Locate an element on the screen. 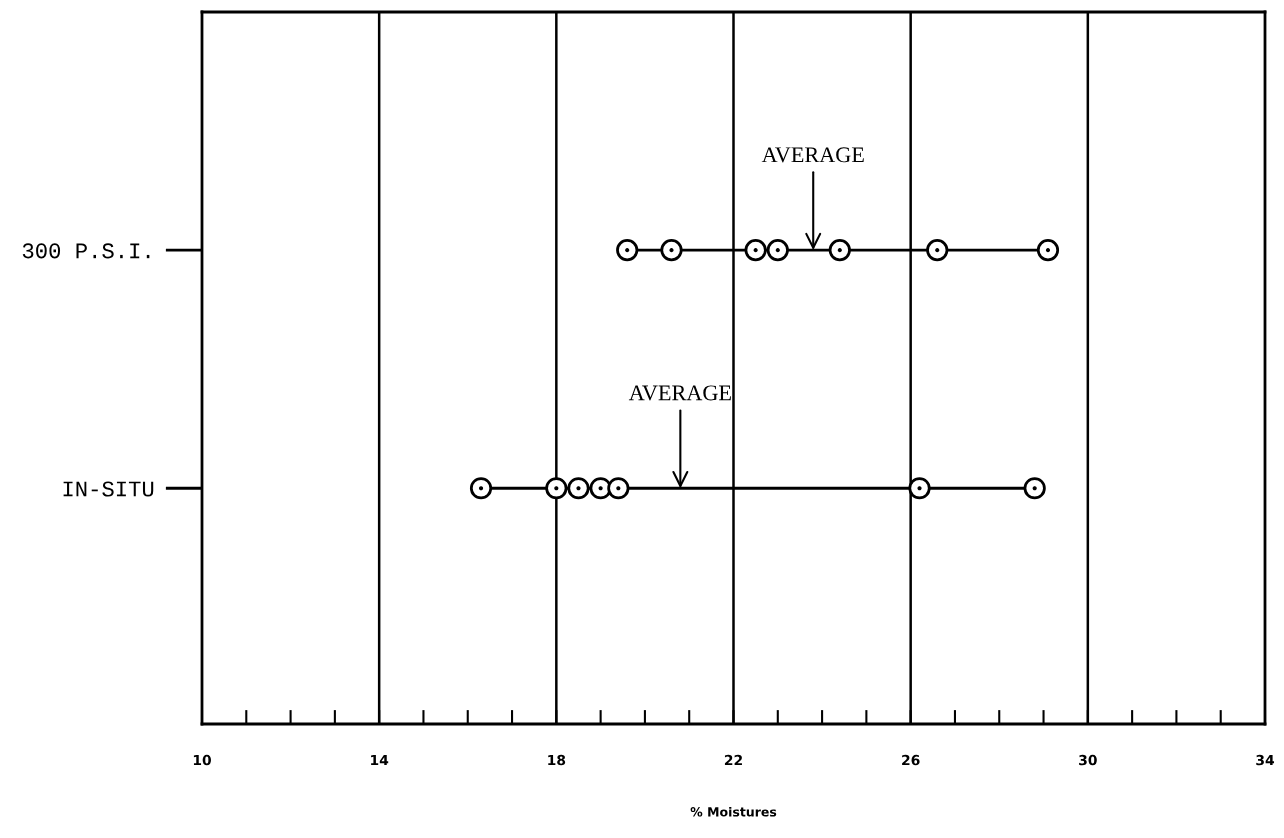  x-tick-label: 26 is located at coordinates (911, 760).